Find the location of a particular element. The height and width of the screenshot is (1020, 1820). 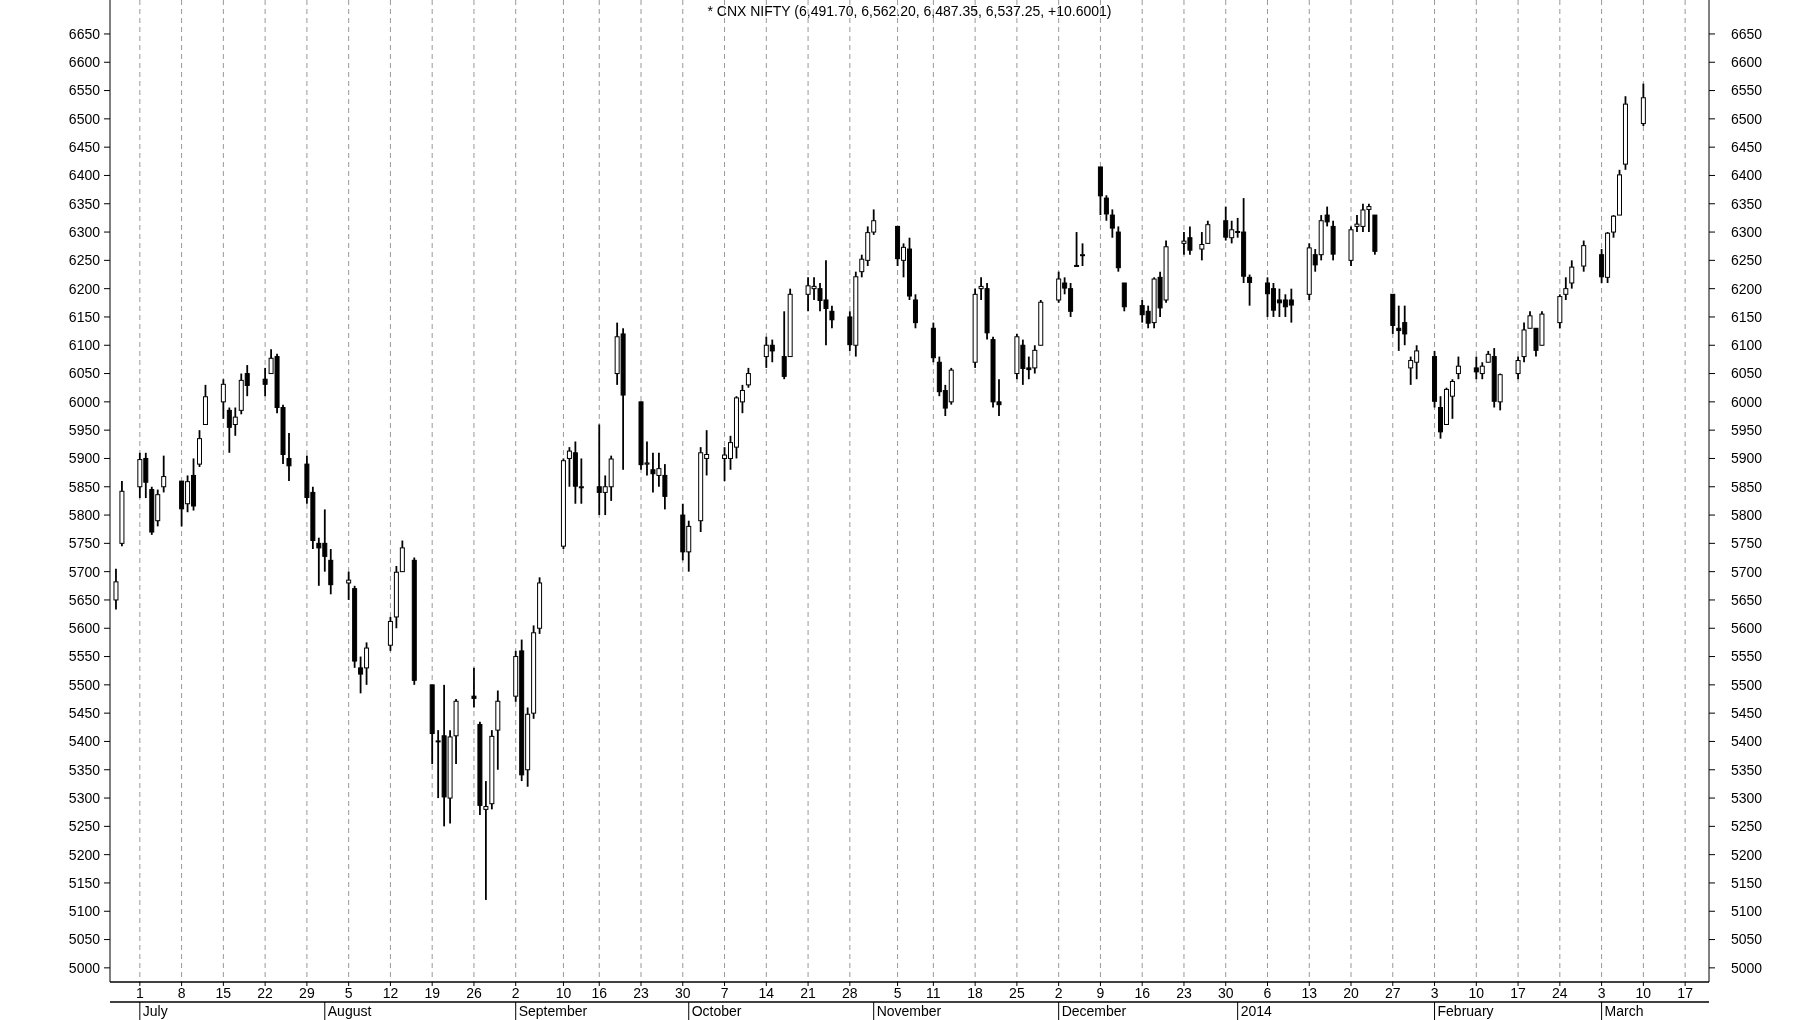

y-tick-label: 6200 is located at coordinates (84, 288).